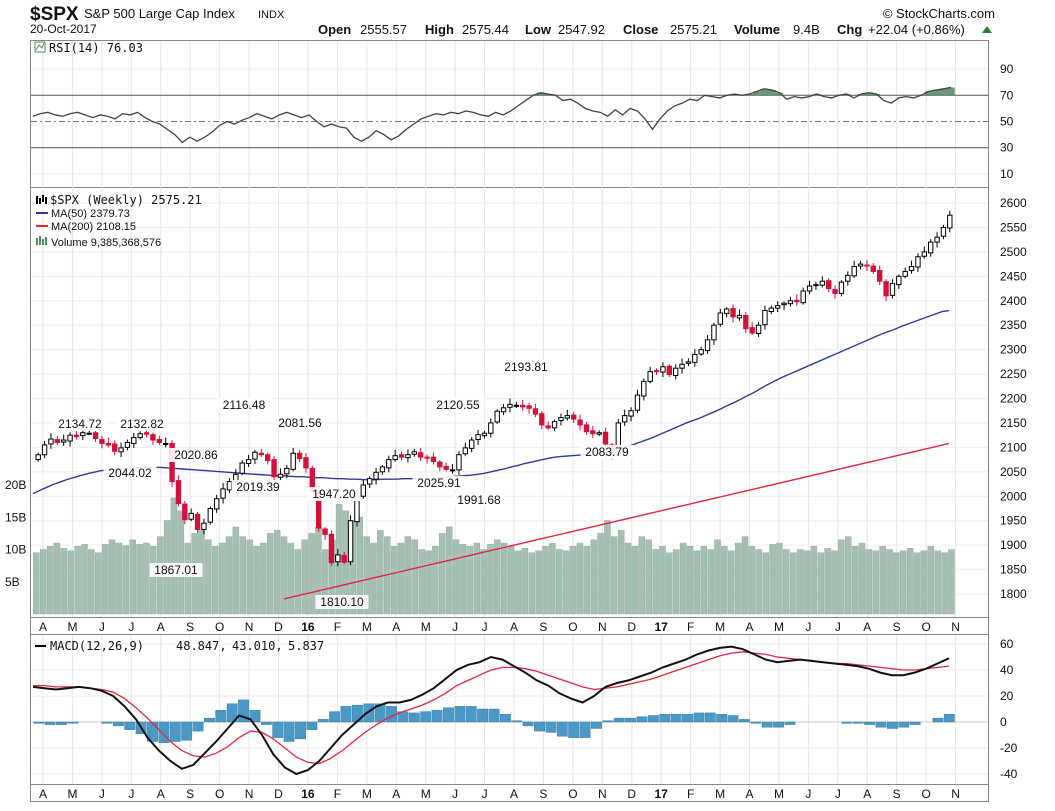  I want to click on x-tick-label: O, so click(925, 794).